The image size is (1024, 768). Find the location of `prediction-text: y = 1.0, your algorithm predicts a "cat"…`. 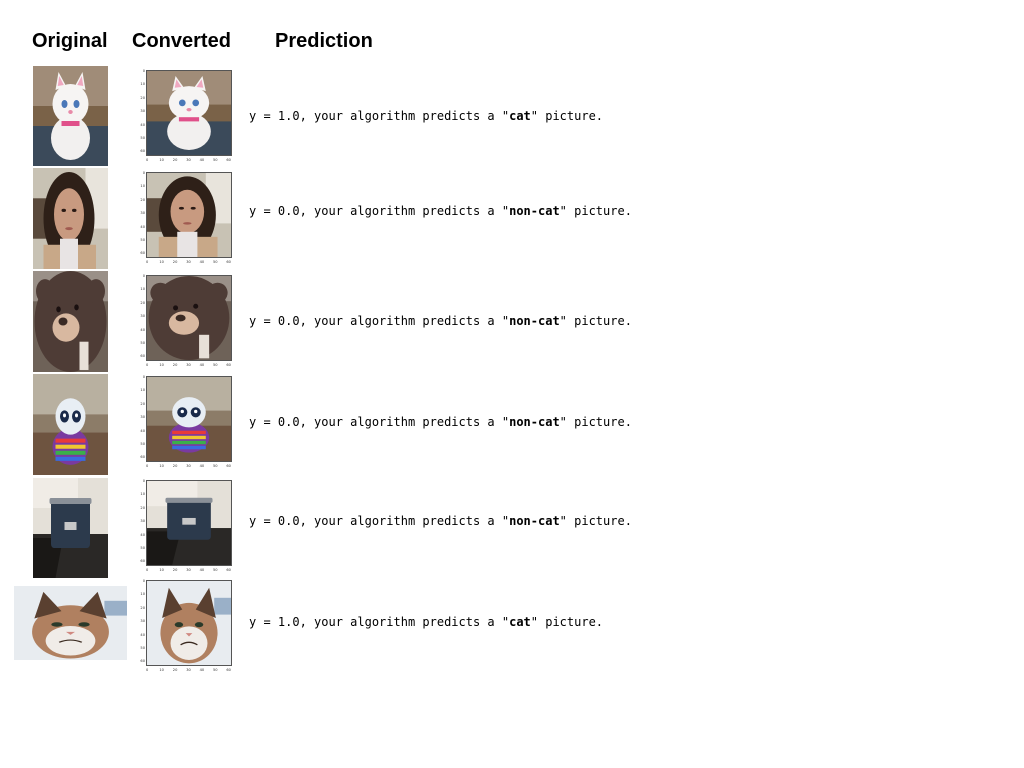

prediction-text: y = 1.0, your algorithm predicts a "cat"… is located at coordinates (426, 622).